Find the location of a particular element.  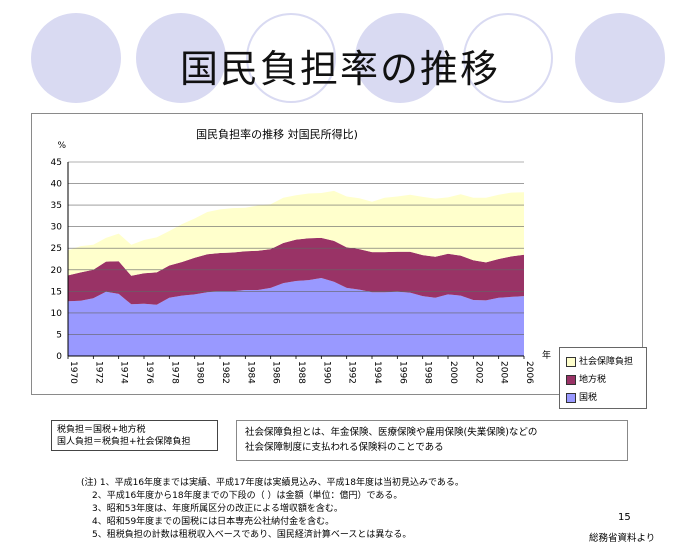

x-tick-label: 1978 is located at coordinates (174, 372).